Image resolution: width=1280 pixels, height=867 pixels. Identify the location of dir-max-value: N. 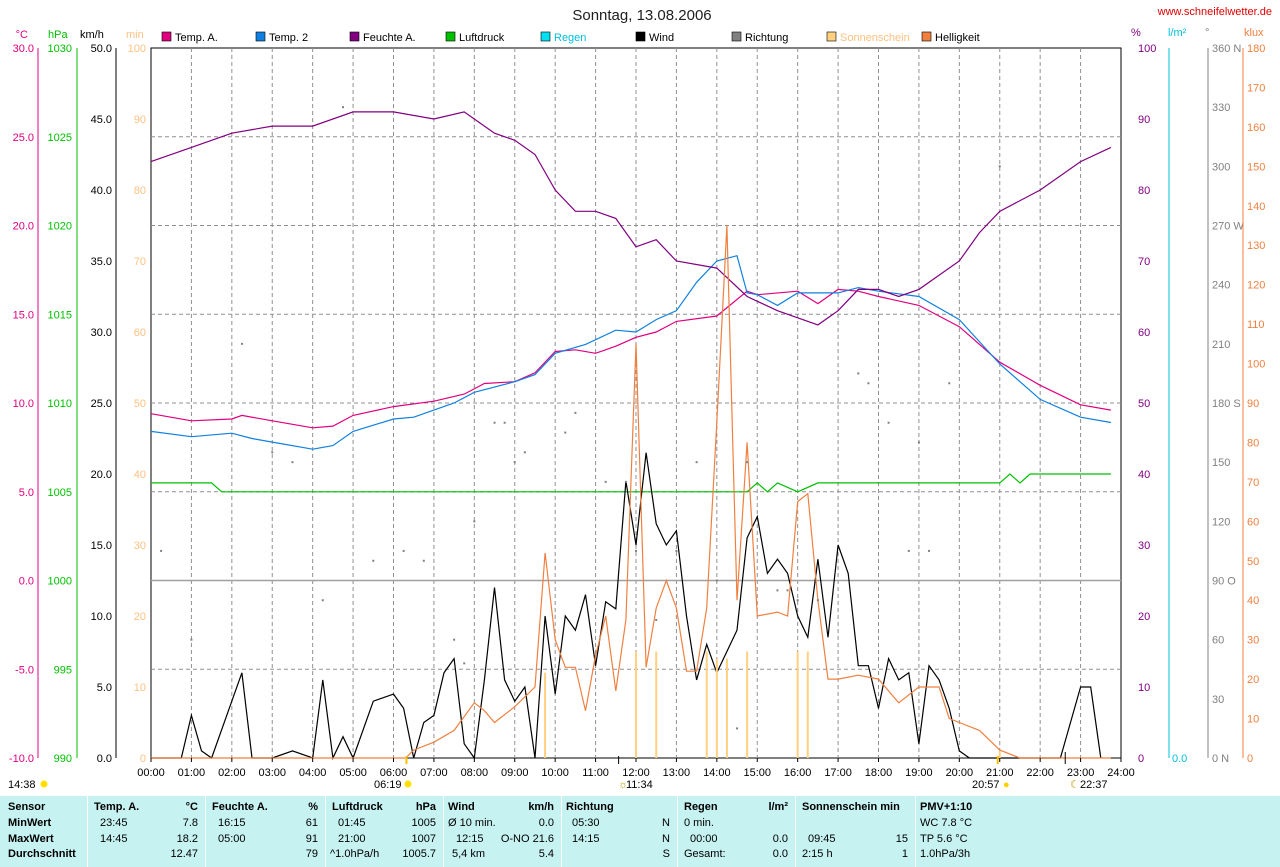
(666, 839).